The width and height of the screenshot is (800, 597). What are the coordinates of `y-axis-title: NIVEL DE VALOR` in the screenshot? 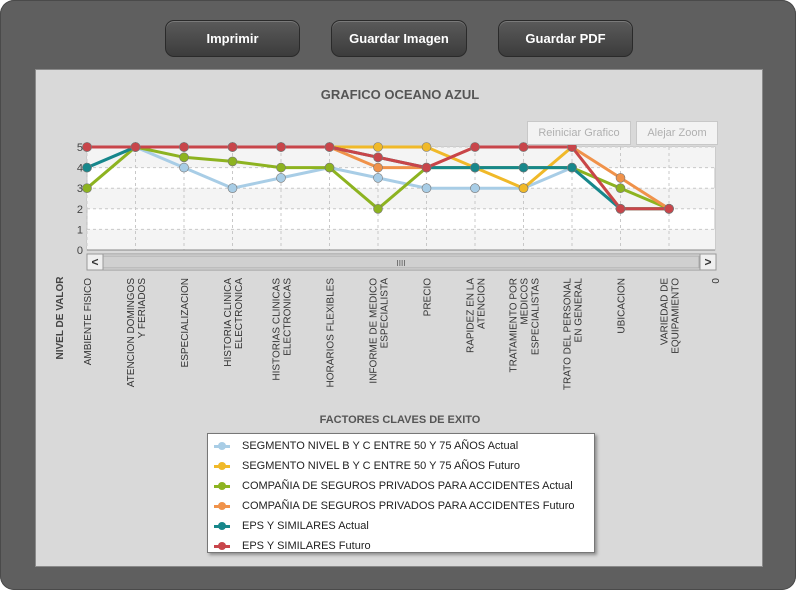 It's located at (60, 318).